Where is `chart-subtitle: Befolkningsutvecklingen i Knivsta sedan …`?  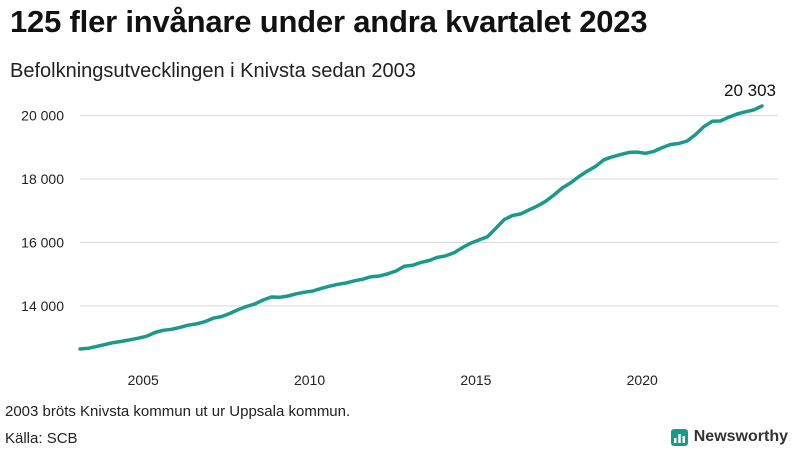
chart-subtitle: Befolkningsutvecklingen i Knivsta sedan … is located at coordinates (213, 71).